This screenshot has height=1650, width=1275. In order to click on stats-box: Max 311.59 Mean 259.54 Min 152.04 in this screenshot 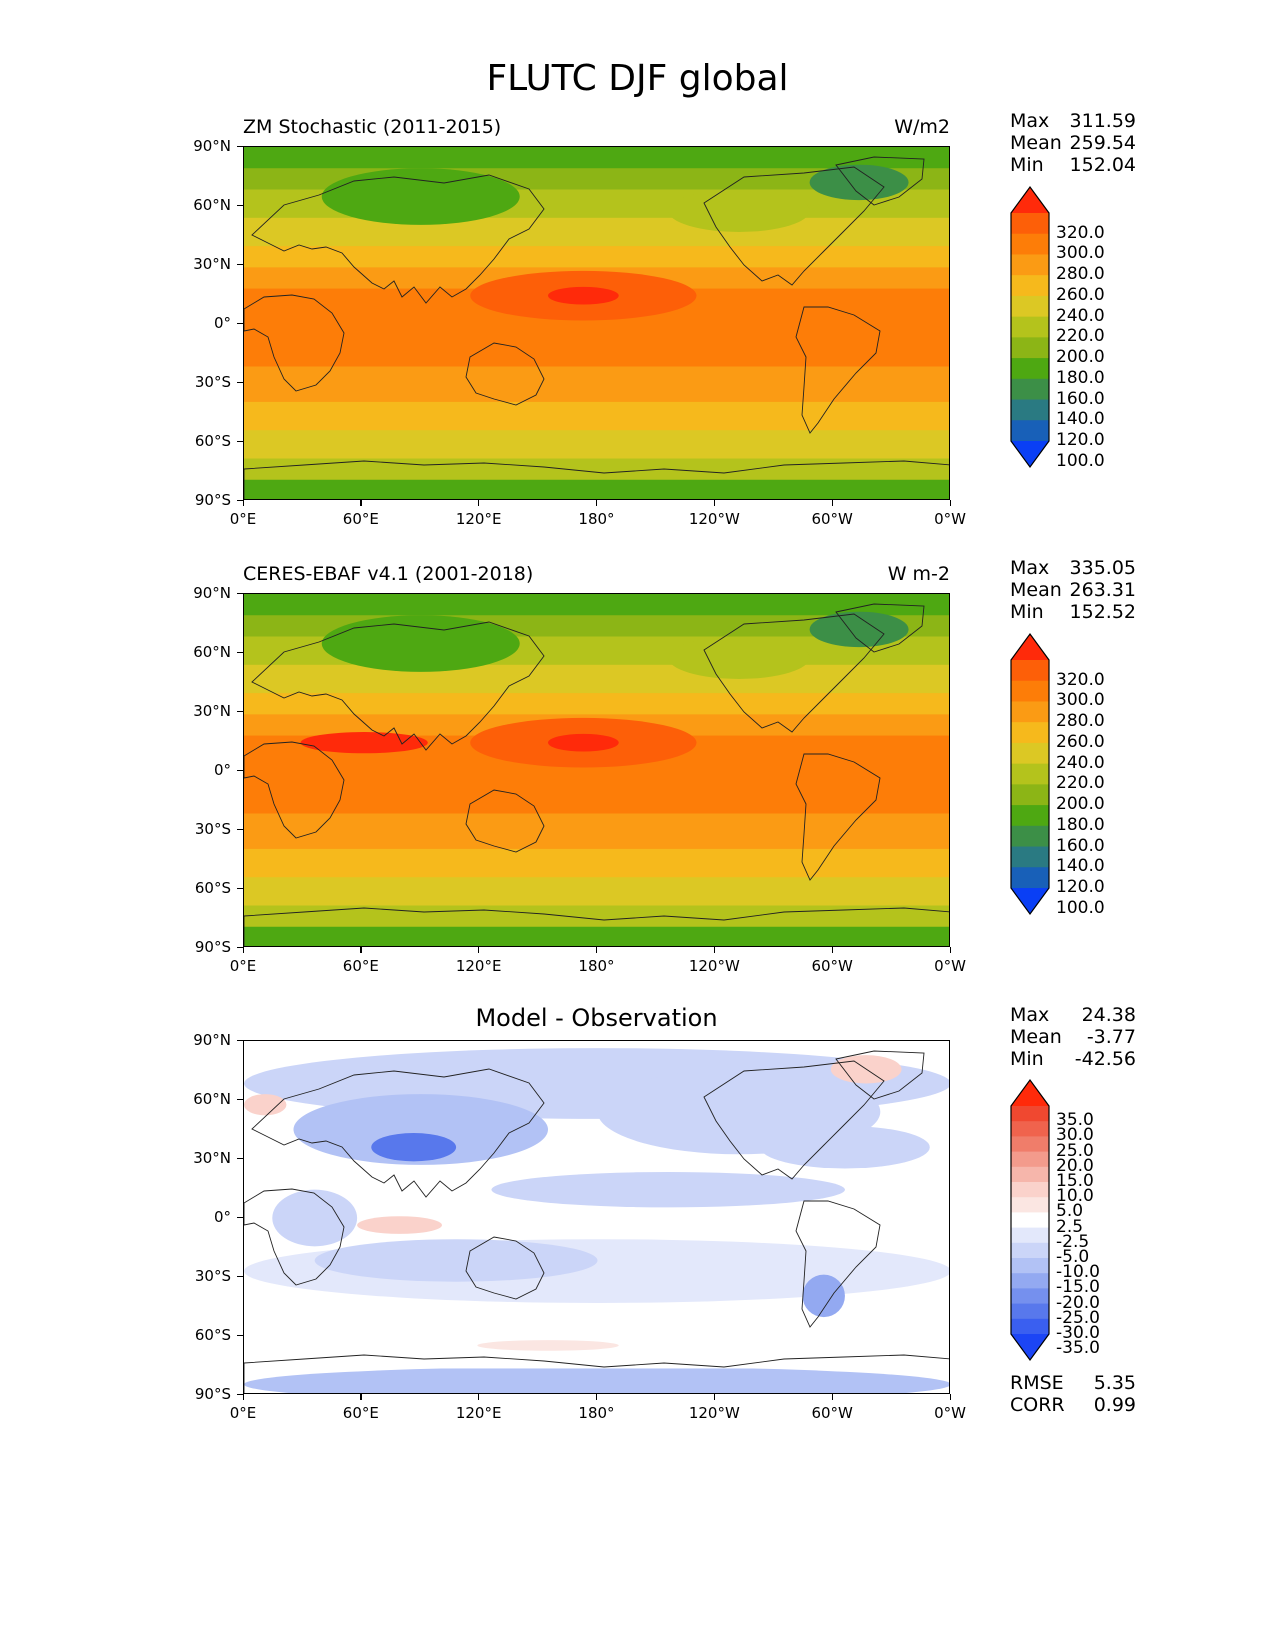, I will do `click(1073, 143)`.